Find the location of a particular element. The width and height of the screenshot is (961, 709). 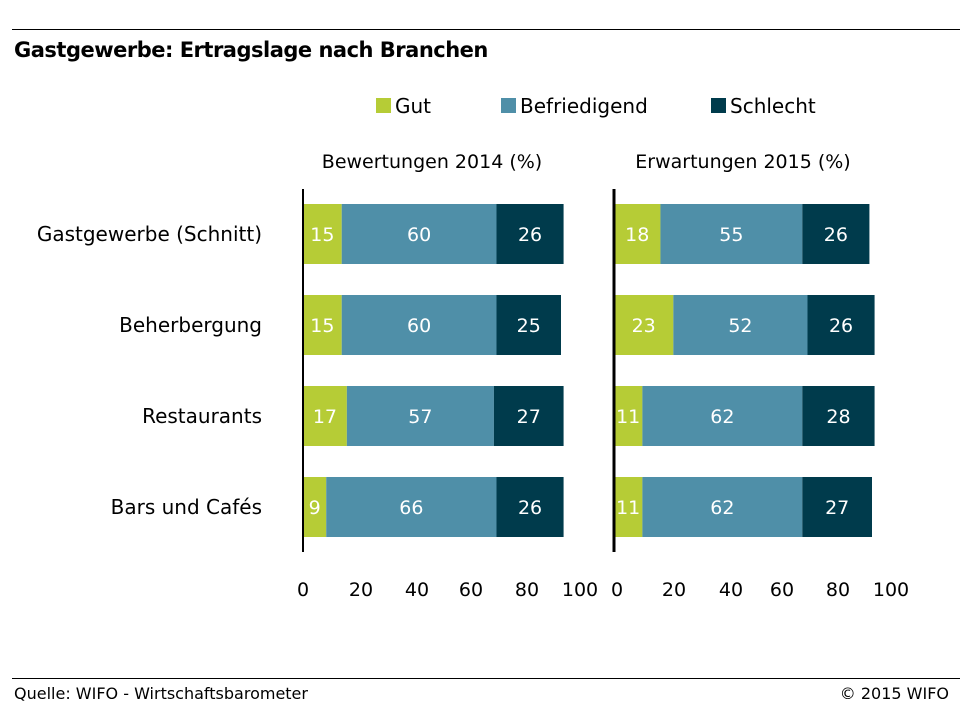

bar-2-2-schlecht is located at coordinates (838, 416).